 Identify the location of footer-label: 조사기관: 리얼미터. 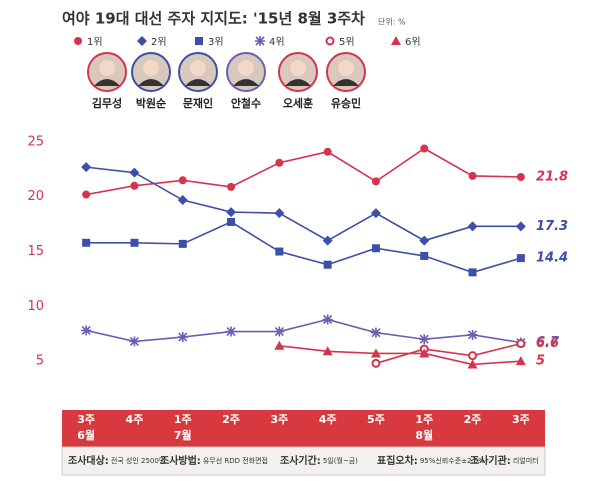
(504, 460).